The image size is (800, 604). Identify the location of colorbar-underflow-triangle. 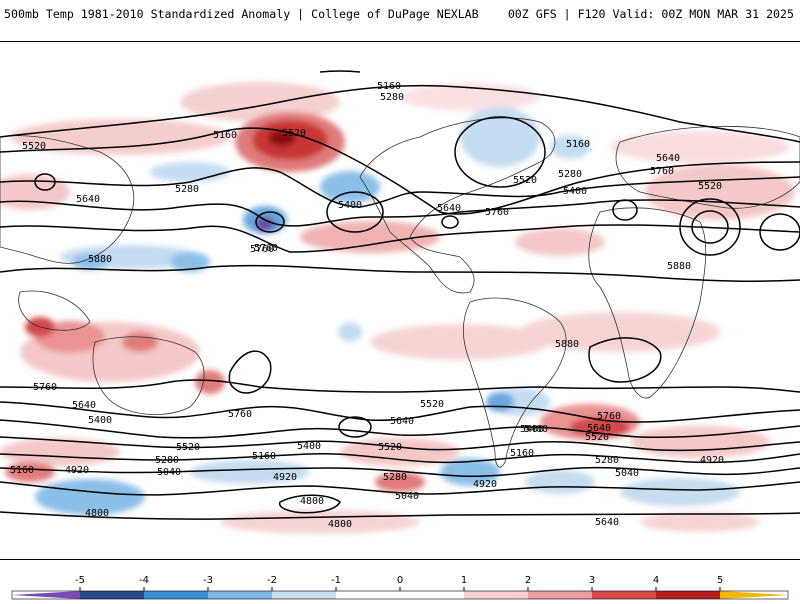
(46, 595).